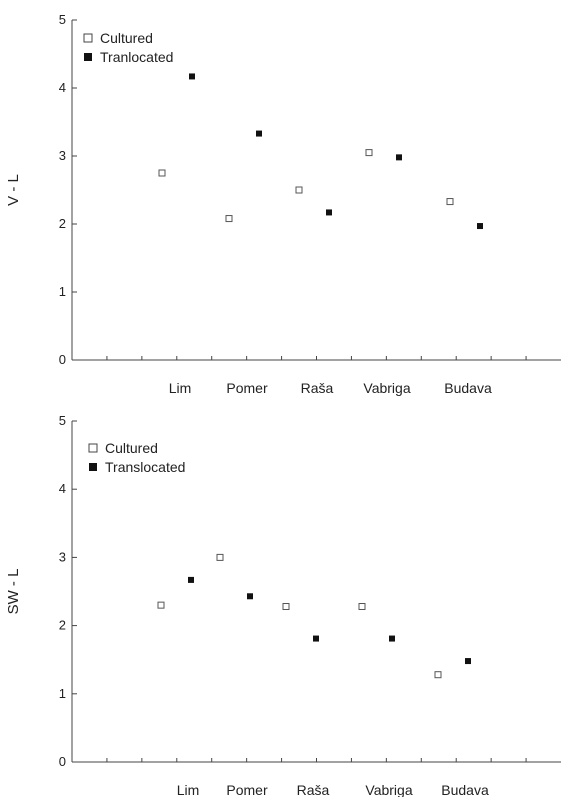 Image resolution: width=561 pixels, height=797 pixels. What do you see at coordinates (136, 57) in the screenshot?
I see `legend-label: Tranlocated` at bounding box center [136, 57].